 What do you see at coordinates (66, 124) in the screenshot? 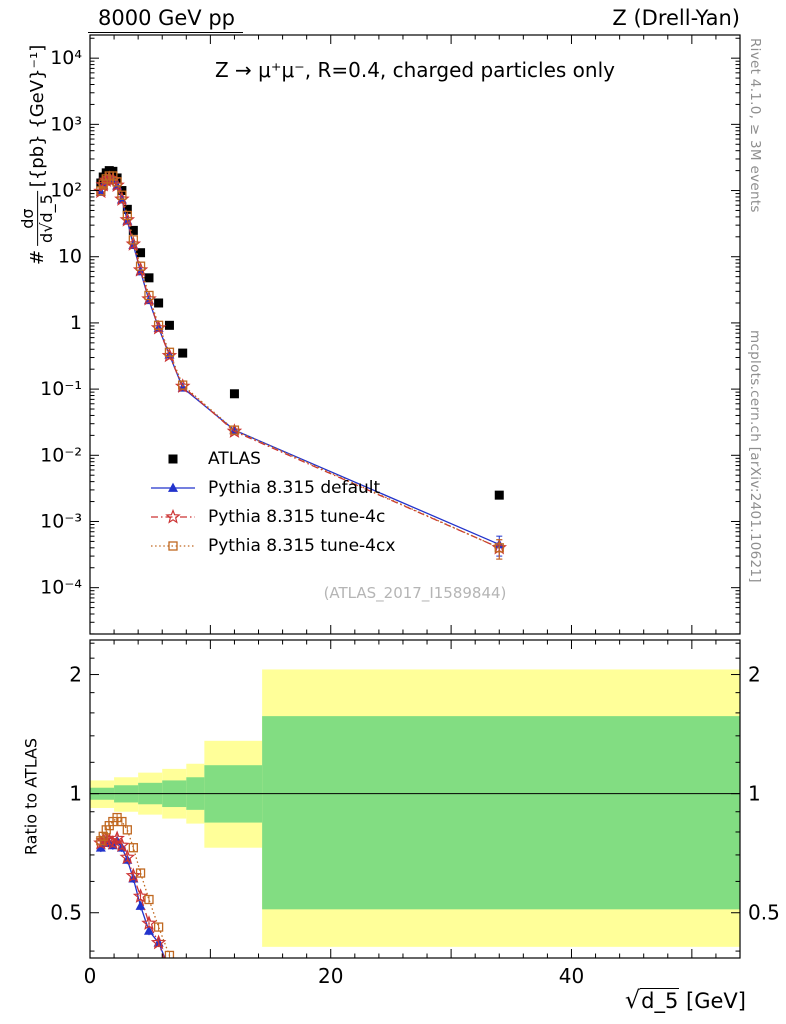
I see `svg-text: 10³` at bounding box center [66, 124].